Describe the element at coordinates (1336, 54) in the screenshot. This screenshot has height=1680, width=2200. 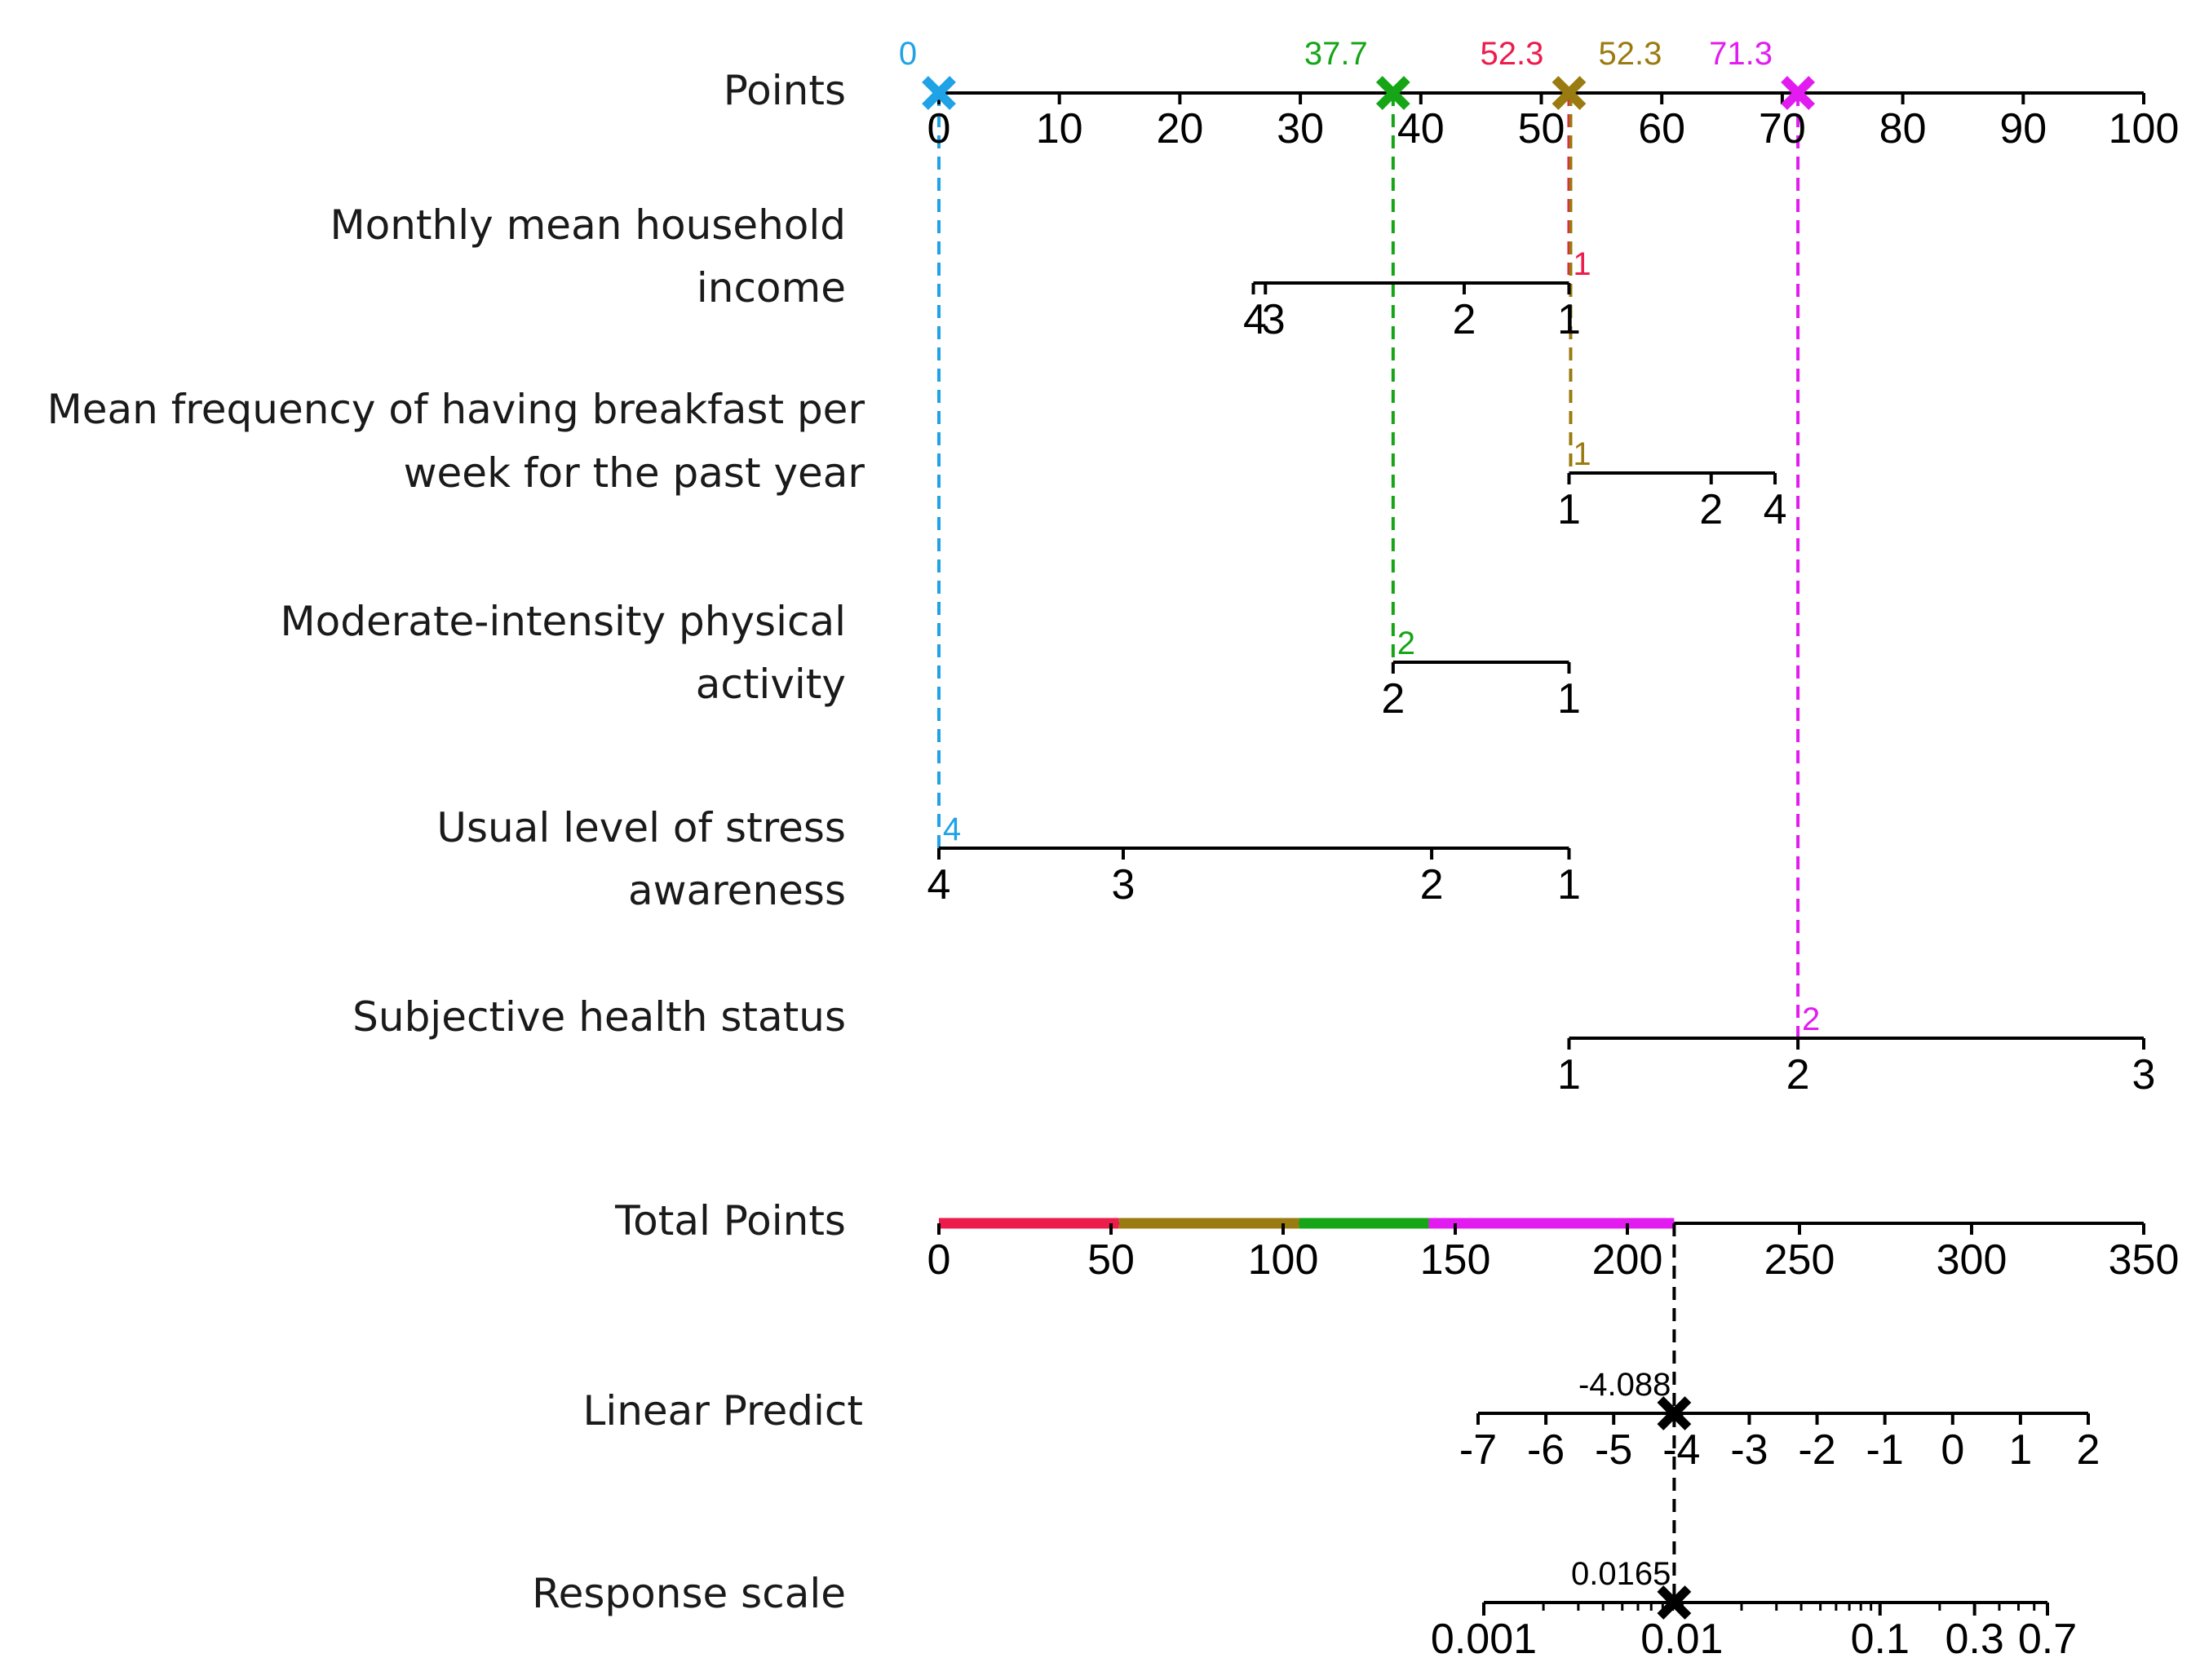
I see `points-marker-value: 37.7` at that location.